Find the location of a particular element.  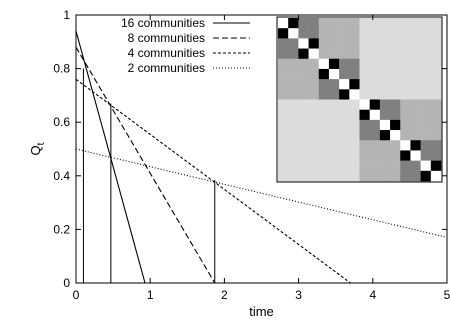

x-tick-label: 5 is located at coordinates (447, 295).